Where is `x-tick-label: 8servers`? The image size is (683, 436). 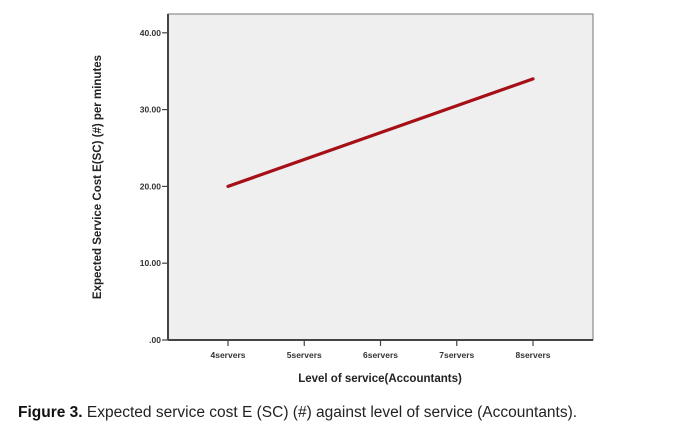 x-tick-label: 8servers is located at coordinates (533, 355).